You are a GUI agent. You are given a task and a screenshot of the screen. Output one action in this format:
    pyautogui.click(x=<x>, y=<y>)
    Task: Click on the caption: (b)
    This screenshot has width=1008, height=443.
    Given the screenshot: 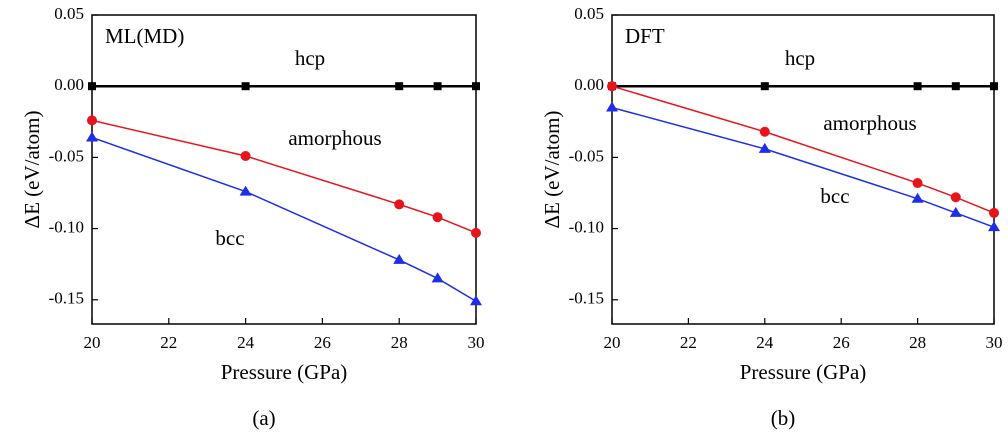 What is the action you would take?
    pyautogui.click(x=783, y=418)
    